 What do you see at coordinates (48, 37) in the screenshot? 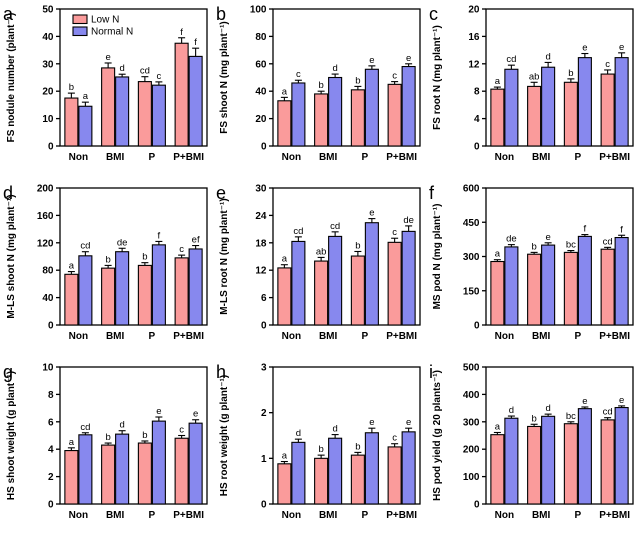
I see `y-tick-label: 40` at bounding box center [48, 37].